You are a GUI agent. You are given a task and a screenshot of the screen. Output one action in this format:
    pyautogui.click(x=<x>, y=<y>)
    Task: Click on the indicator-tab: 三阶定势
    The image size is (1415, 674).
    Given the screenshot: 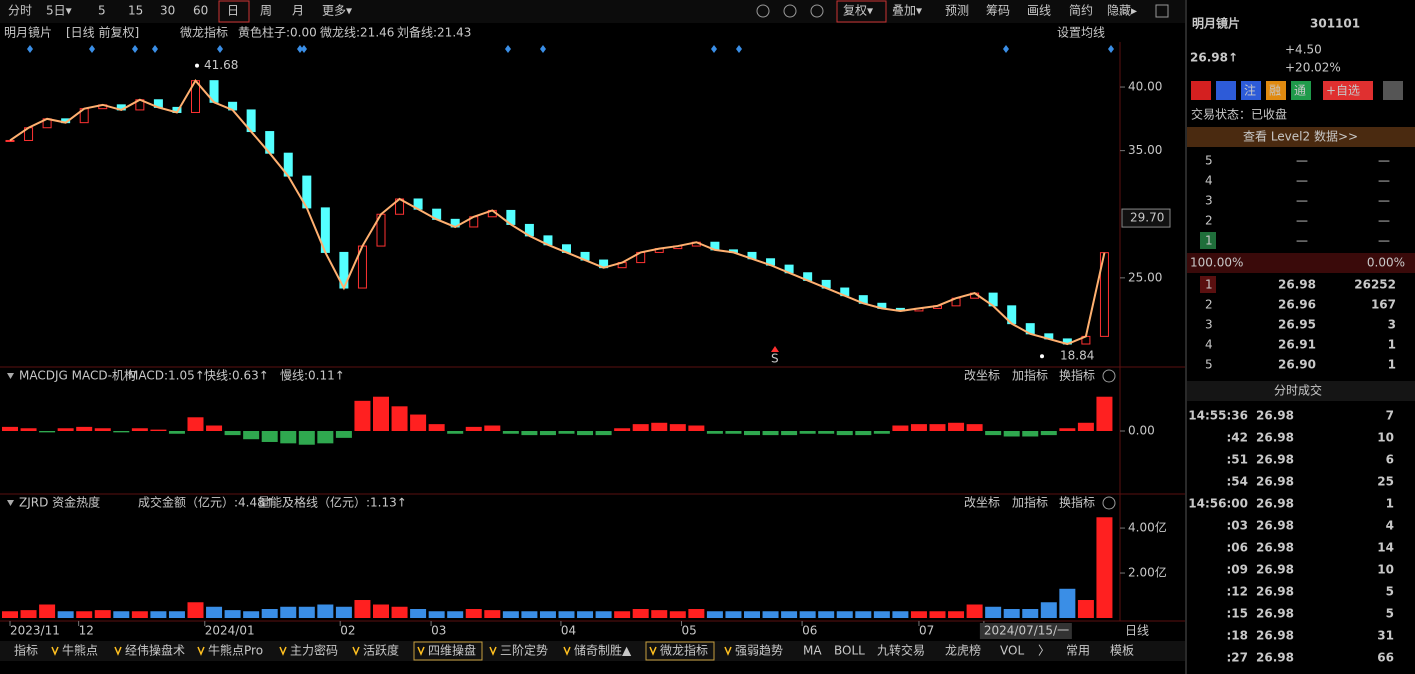 What is the action you would take?
    pyautogui.click(x=524, y=650)
    